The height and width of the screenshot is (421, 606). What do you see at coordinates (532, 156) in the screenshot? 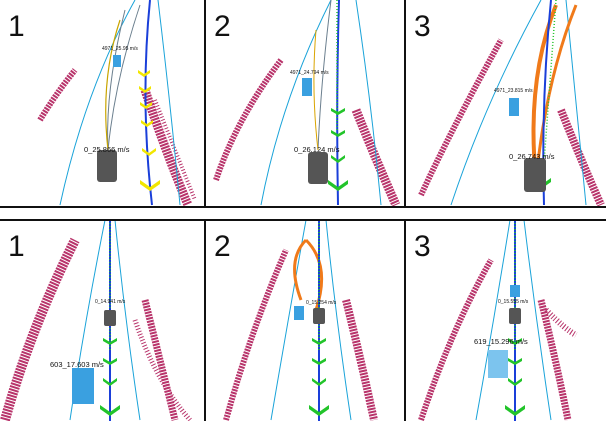
I see `ego-speed-label: 0_26.743 m/s` at bounding box center [532, 156].